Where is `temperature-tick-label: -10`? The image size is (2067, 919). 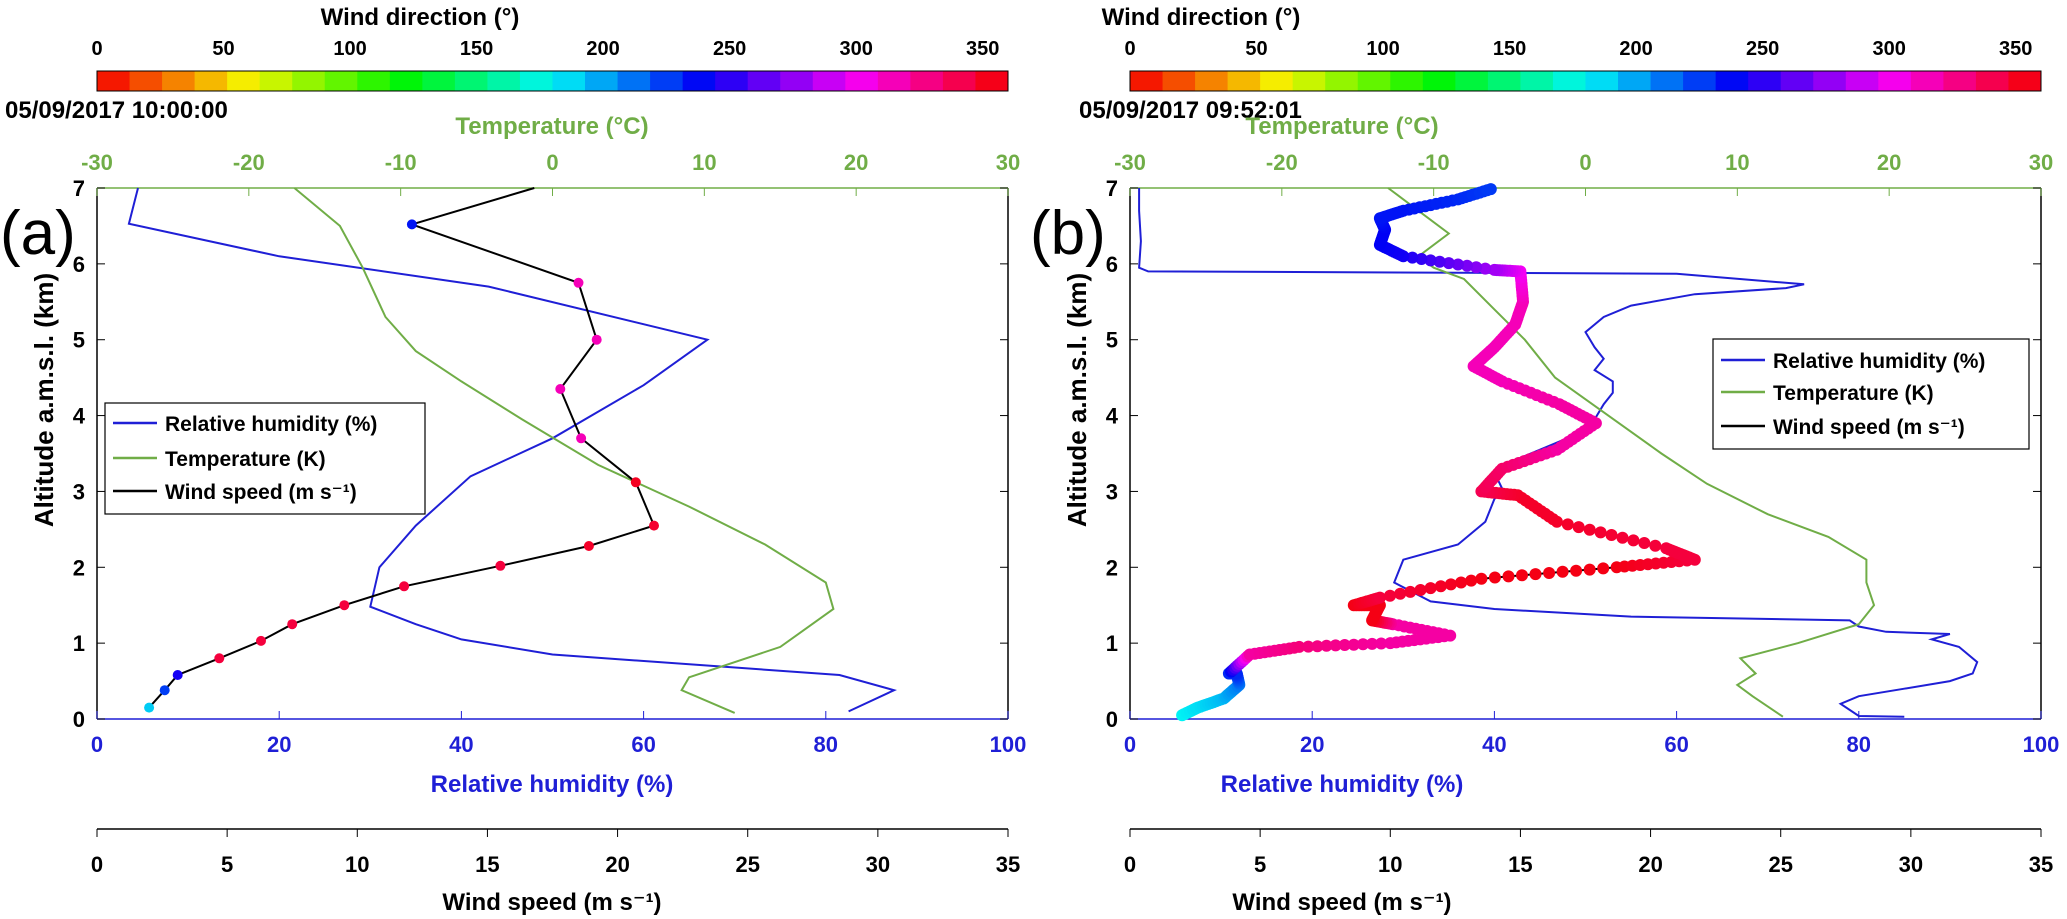
temperature-tick-label: -10 is located at coordinates (1434, 162).